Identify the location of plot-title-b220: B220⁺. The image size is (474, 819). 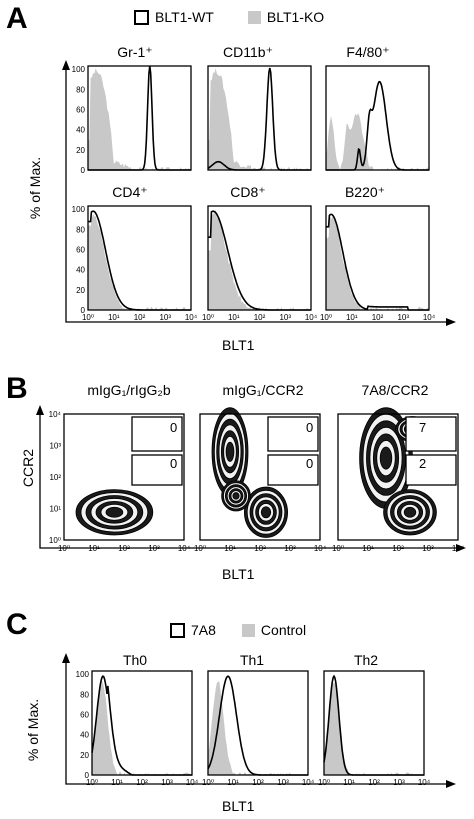
(365, 192).